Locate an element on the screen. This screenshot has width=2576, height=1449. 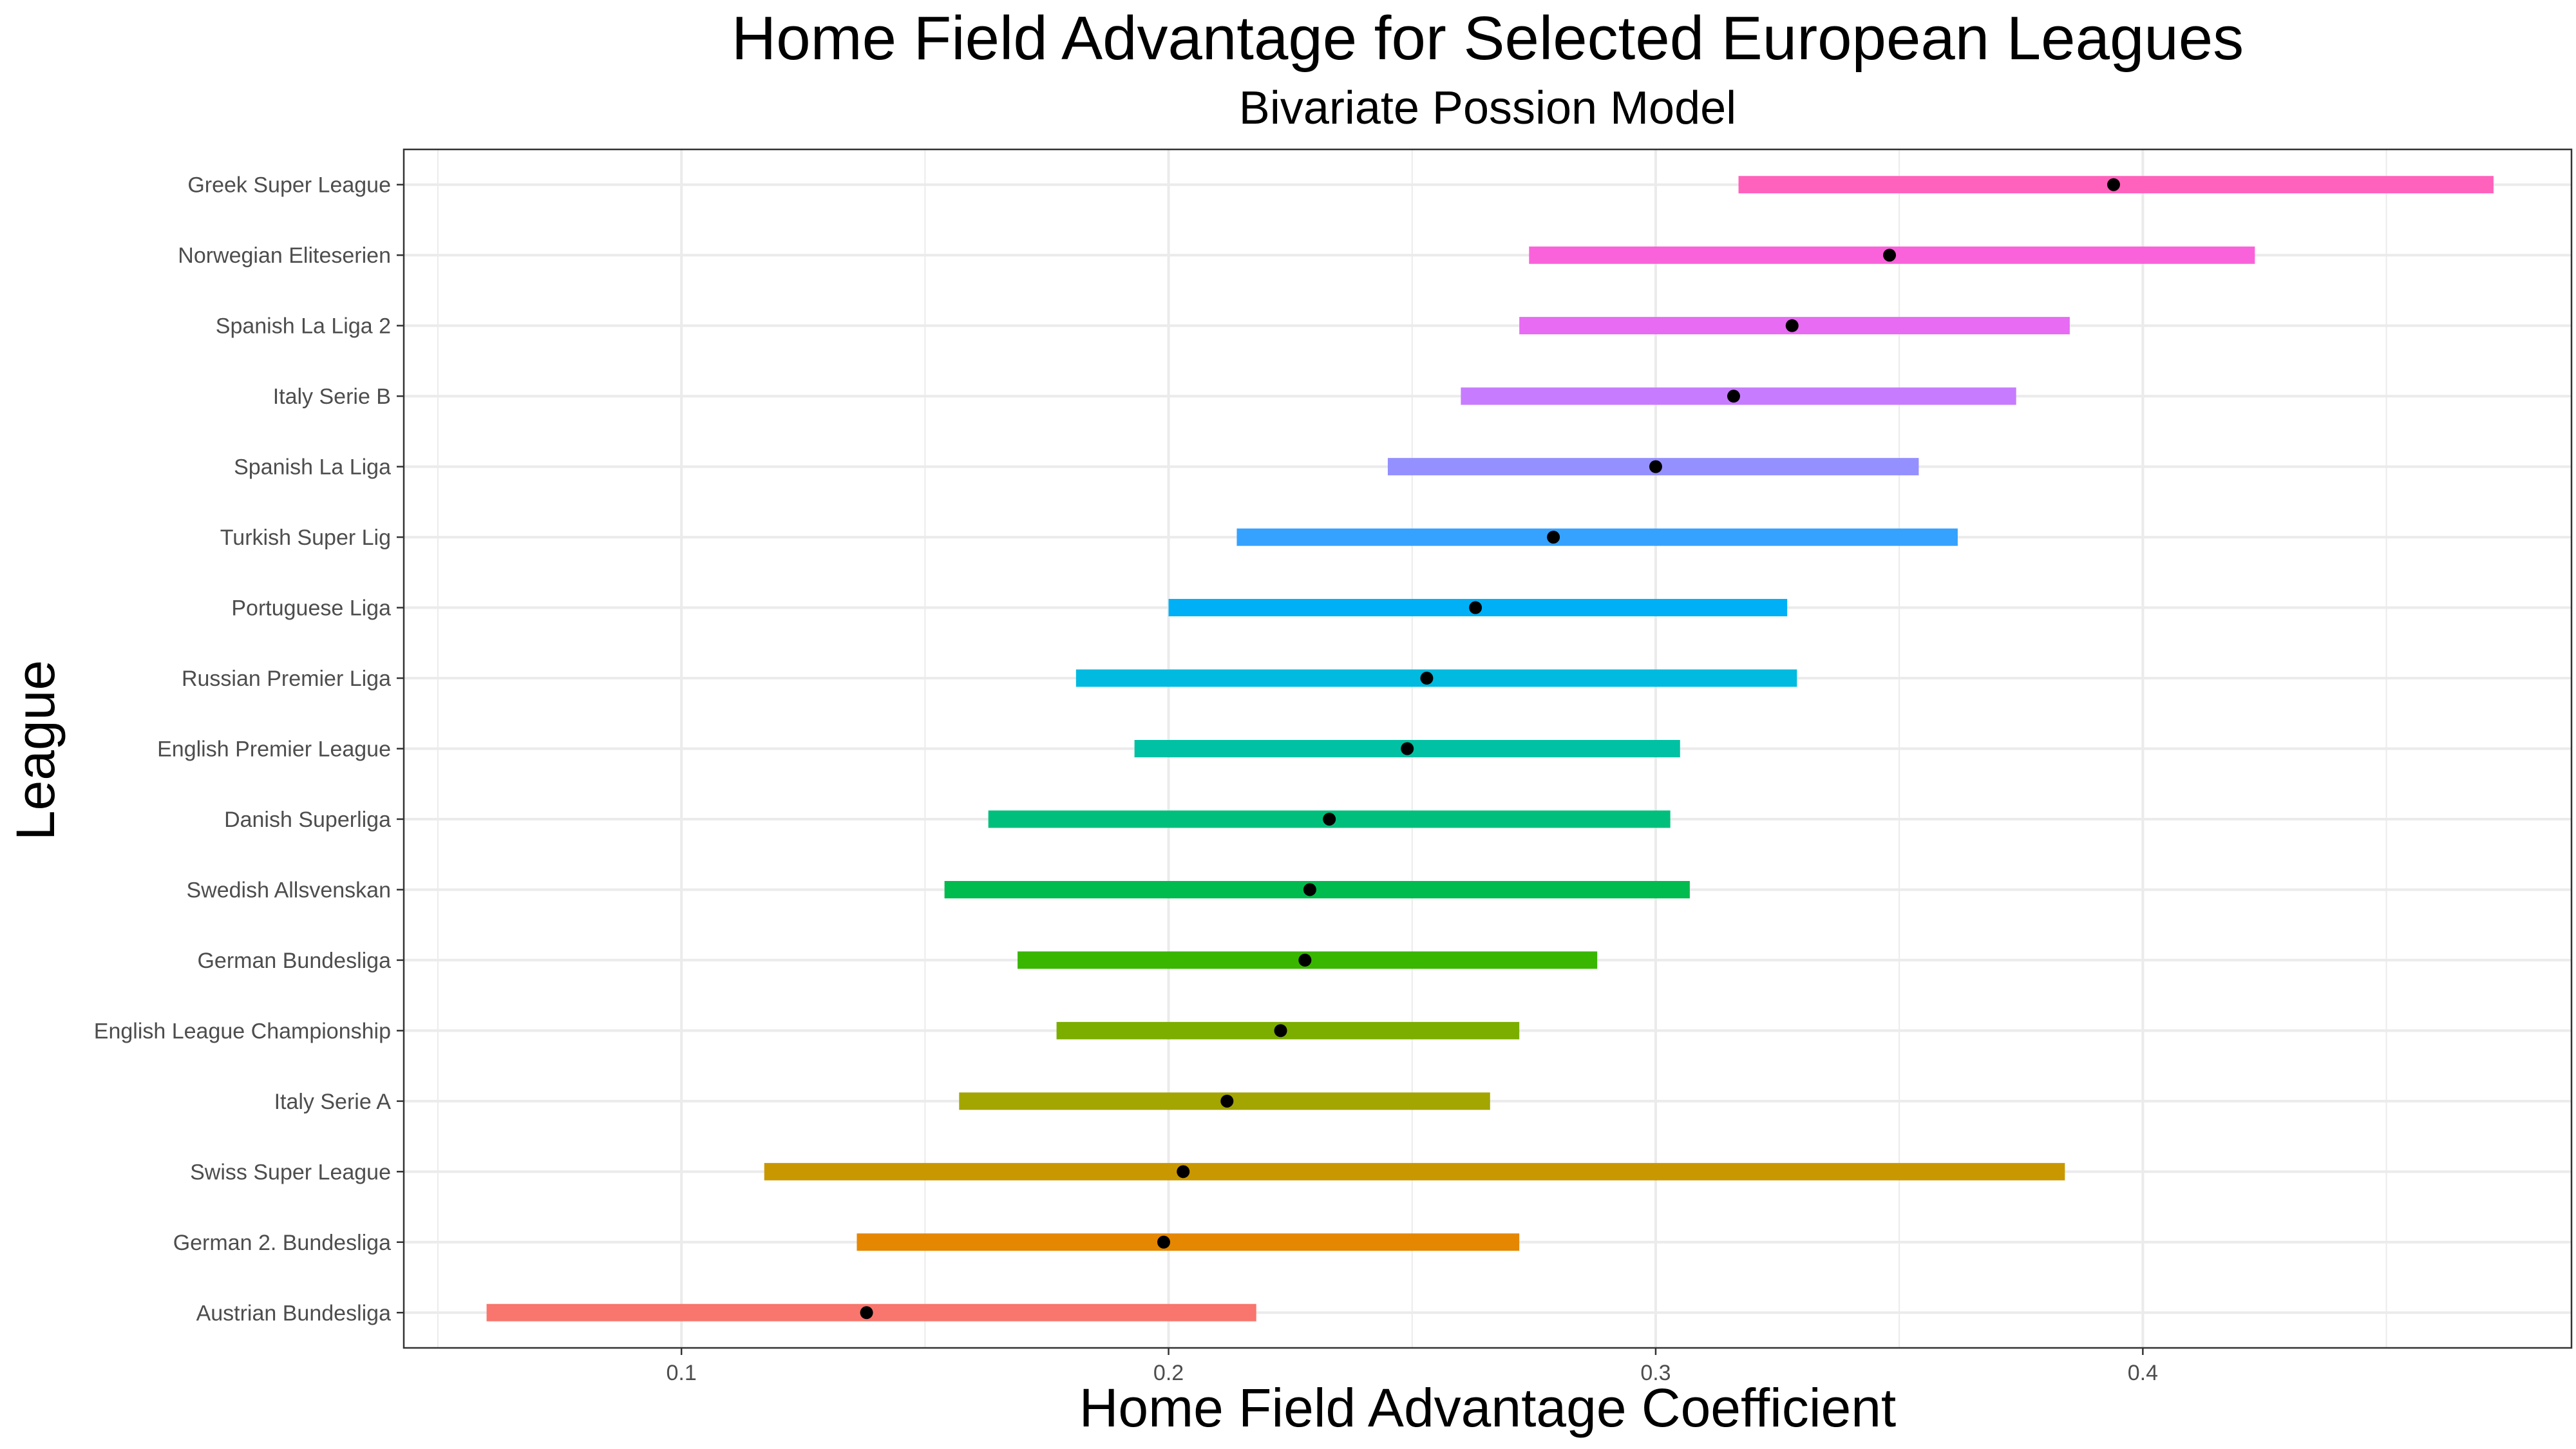
y-tick-label: Danish Superliga is located at coordinates (307, 820).